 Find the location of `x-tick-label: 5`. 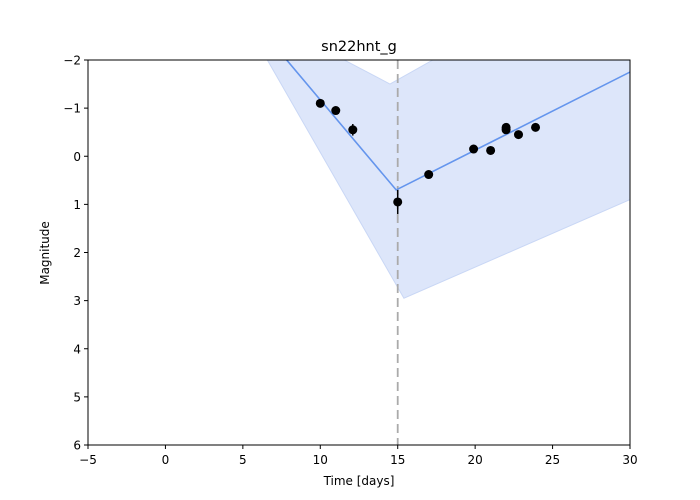

x-tick-label: 5 is located at coordinates (243, 460).